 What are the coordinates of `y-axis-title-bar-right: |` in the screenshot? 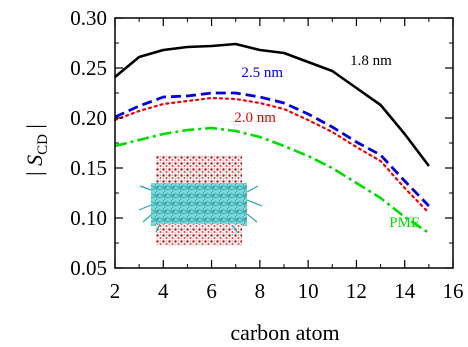 It's located at (34, 129).